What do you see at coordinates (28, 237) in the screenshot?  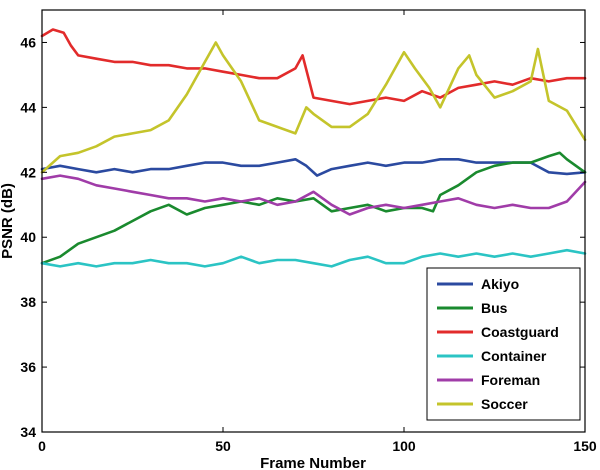 I see `y-tick-label: 40` at bounding box center [28, 237].